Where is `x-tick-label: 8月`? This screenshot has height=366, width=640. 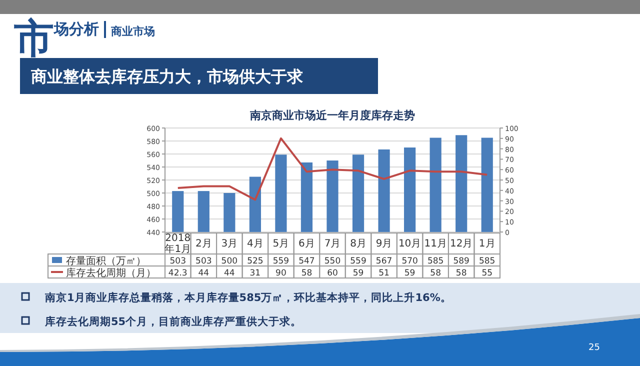
x-tick-label: 8月 is located at coordinates (358, 244).